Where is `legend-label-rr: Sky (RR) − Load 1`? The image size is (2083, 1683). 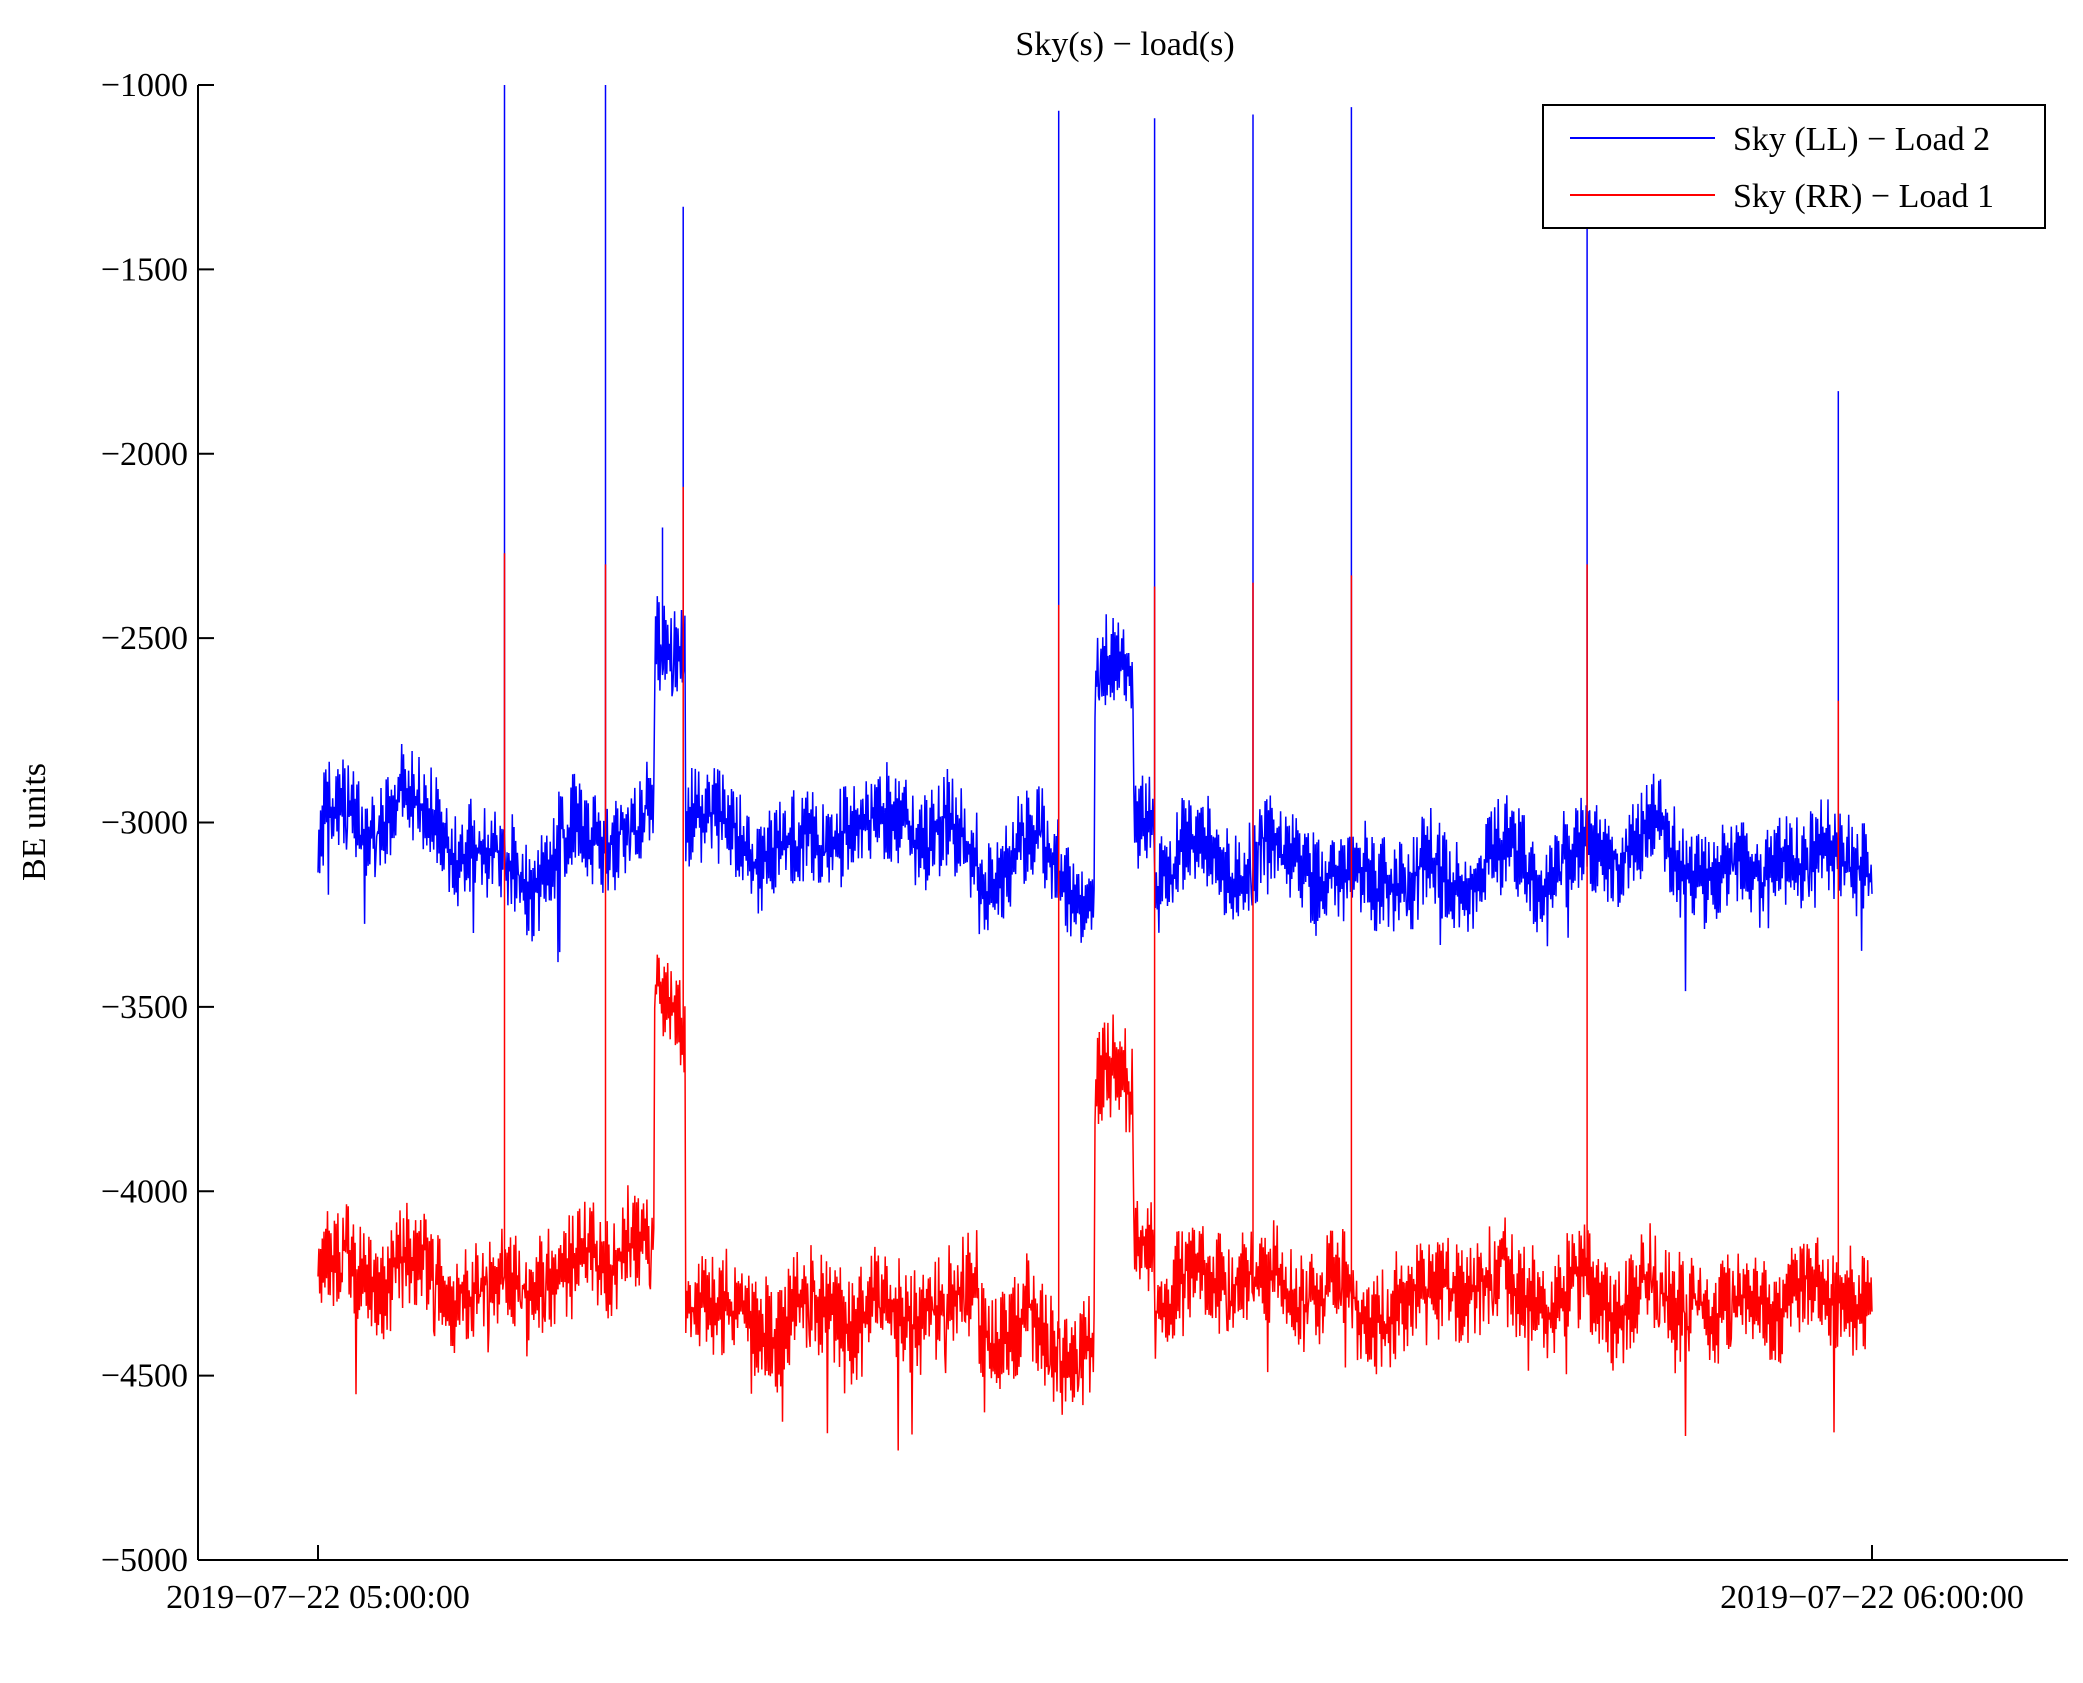 legend-label-rr: Sky (RR) − Load 1 is located at coordinates (1863, 196).